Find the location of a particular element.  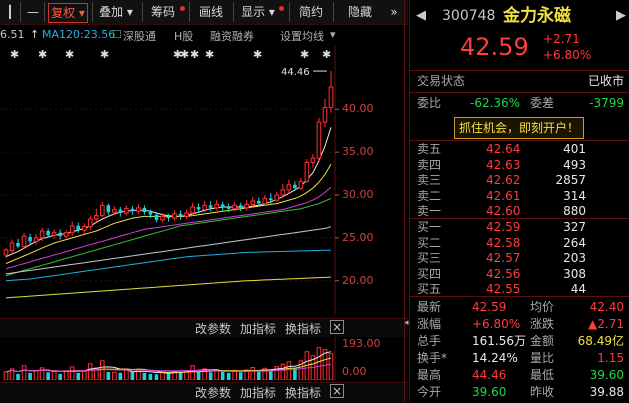

toolbar-chips-button: 筹码 is located at coordinates (163, 12).